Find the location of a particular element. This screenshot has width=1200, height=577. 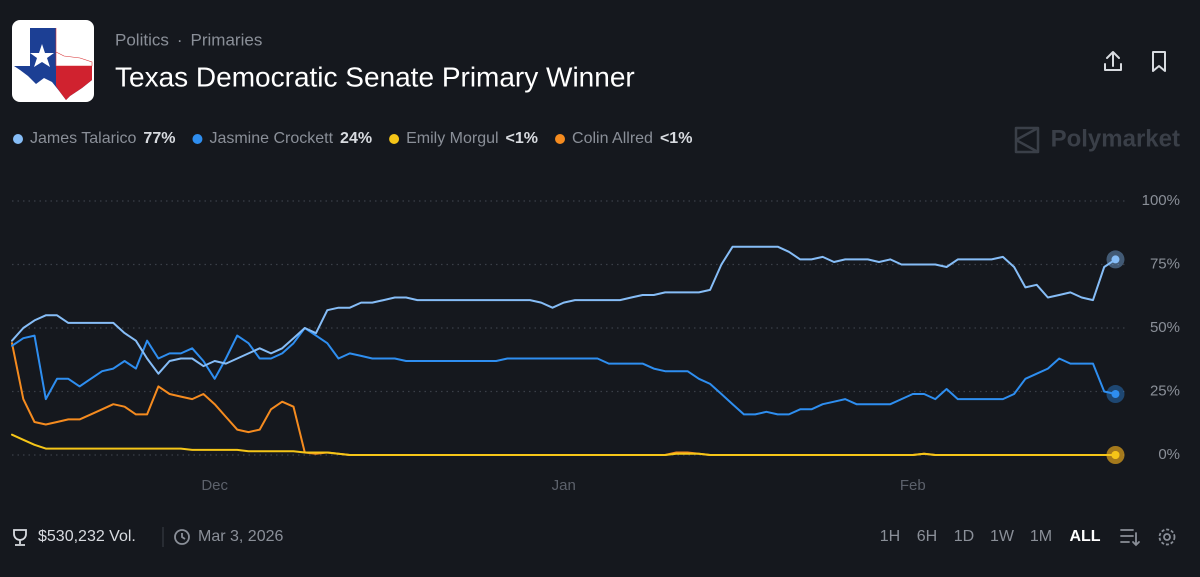

range-button: 1H is located at coordinates (890, 536).